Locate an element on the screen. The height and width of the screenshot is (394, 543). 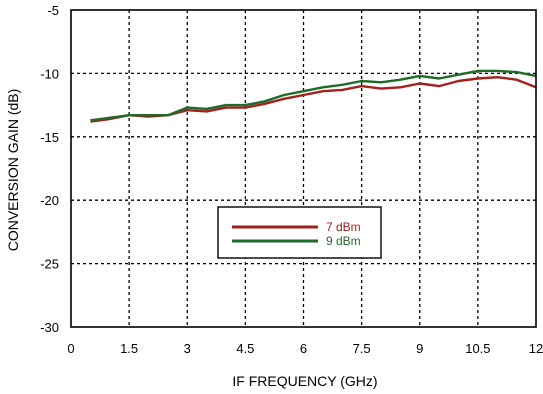
y-tick-label: -20 is located at coordinates (49, 200).